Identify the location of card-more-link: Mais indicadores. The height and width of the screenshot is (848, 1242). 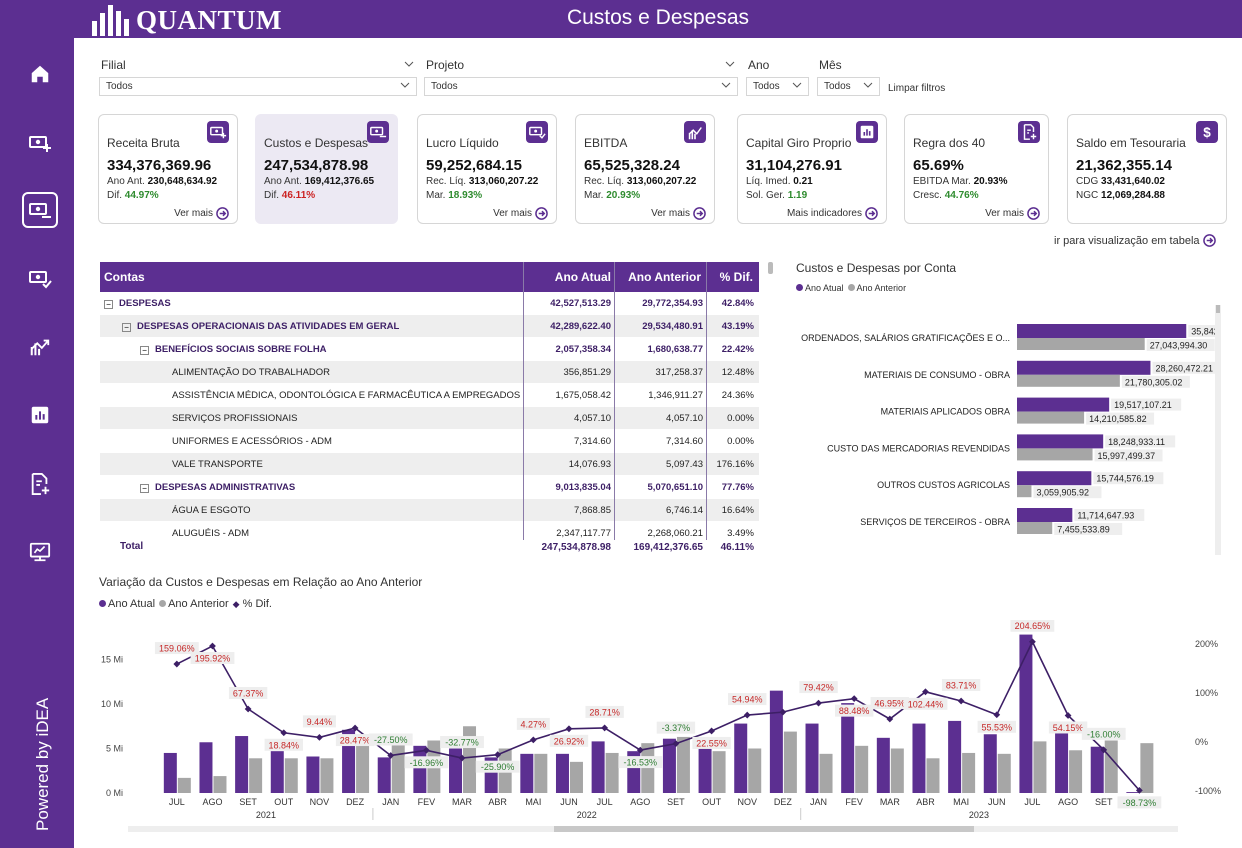
(832, 213).